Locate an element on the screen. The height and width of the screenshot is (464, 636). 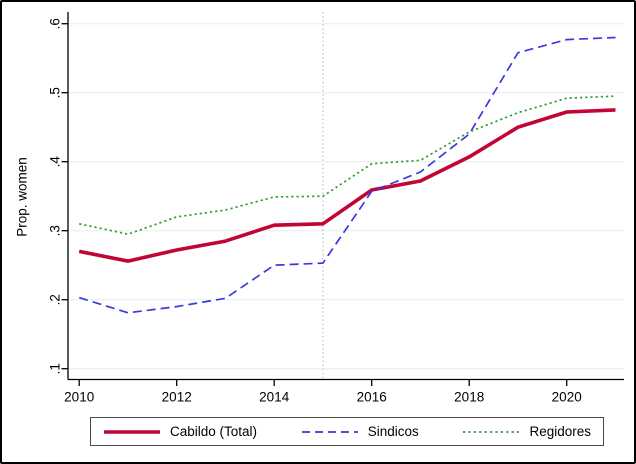
legend-item-cabildo-total: Cabildo (Total) is located at coordinates (180, 431).